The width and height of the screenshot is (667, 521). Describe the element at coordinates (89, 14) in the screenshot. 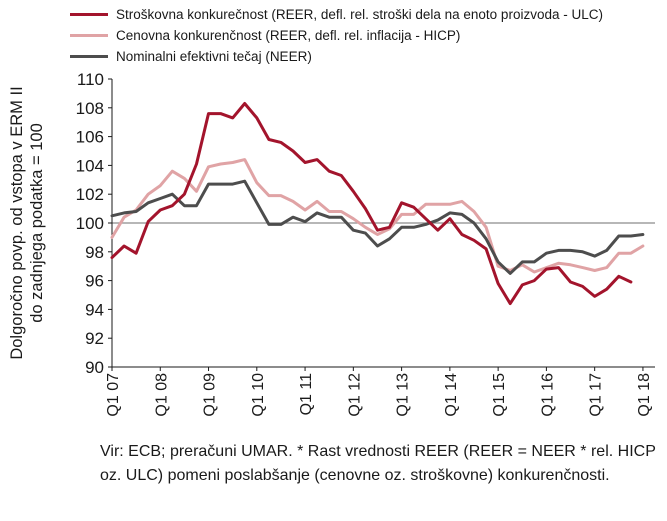

I see `legend-swatch-ulc` at that location.